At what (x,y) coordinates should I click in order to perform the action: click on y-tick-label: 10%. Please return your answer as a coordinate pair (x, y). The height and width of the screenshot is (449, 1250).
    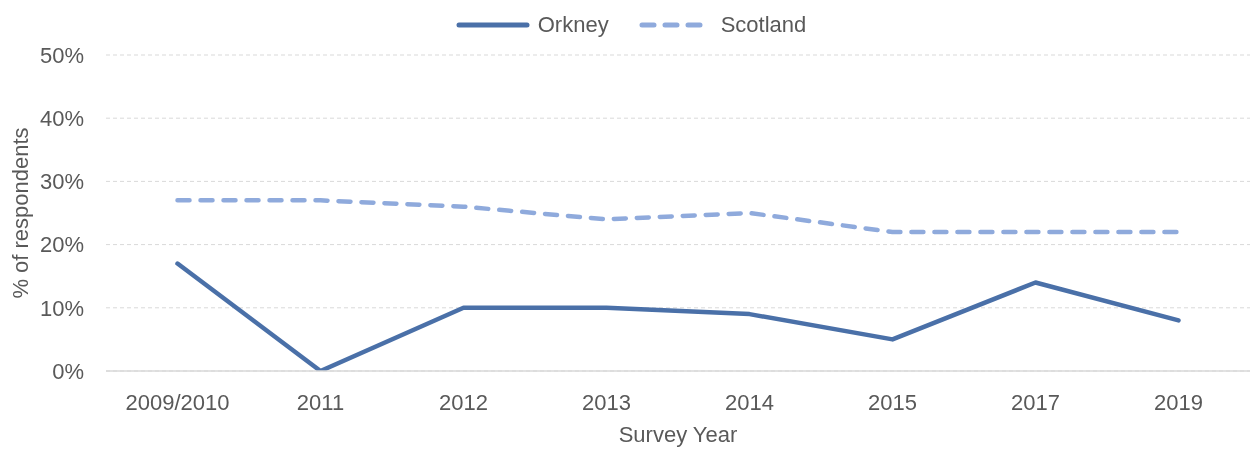
    Looking at the image, I should click on (61, 308).